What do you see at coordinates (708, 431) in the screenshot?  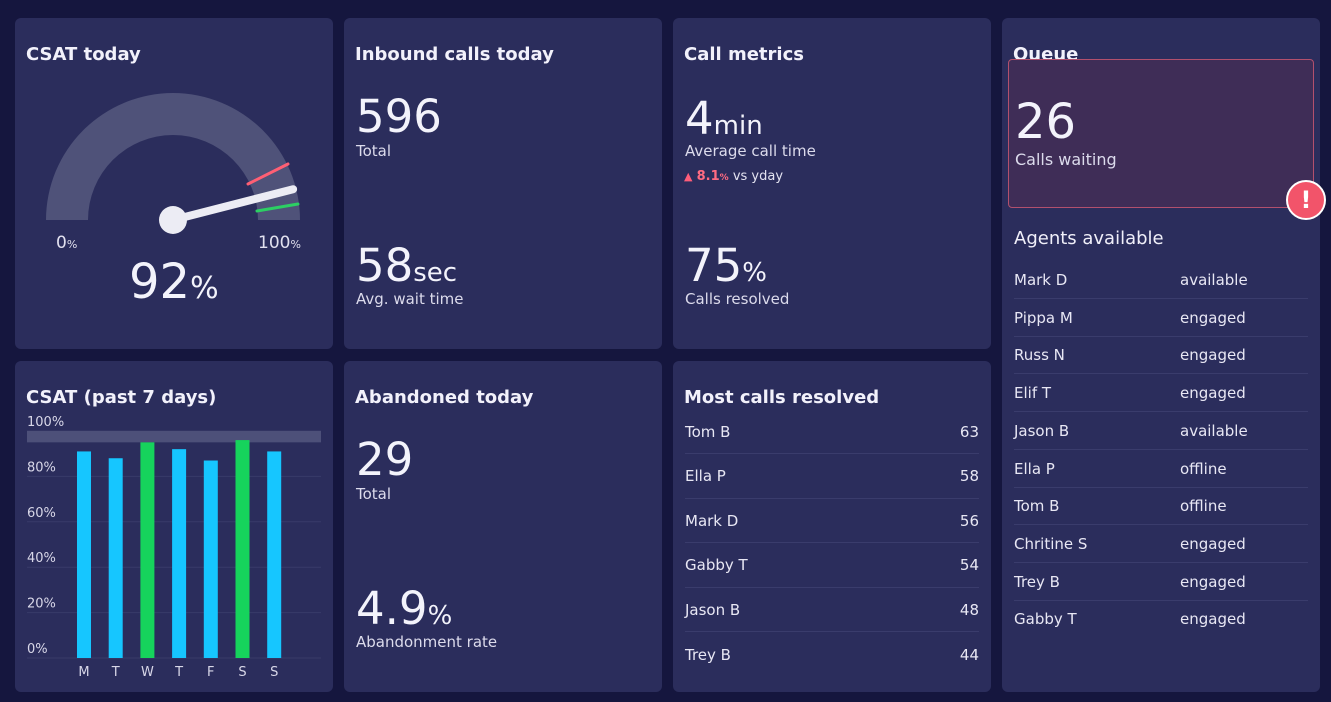 I see `agent-name: Tom B` at bounding box center [708, 431].